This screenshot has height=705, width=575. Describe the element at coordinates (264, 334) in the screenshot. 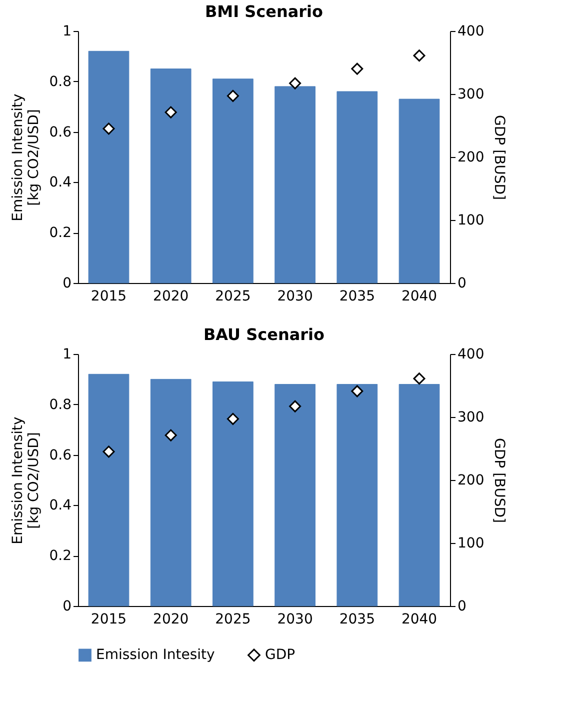

I see `chart-title: BAU Scenario` at that location.